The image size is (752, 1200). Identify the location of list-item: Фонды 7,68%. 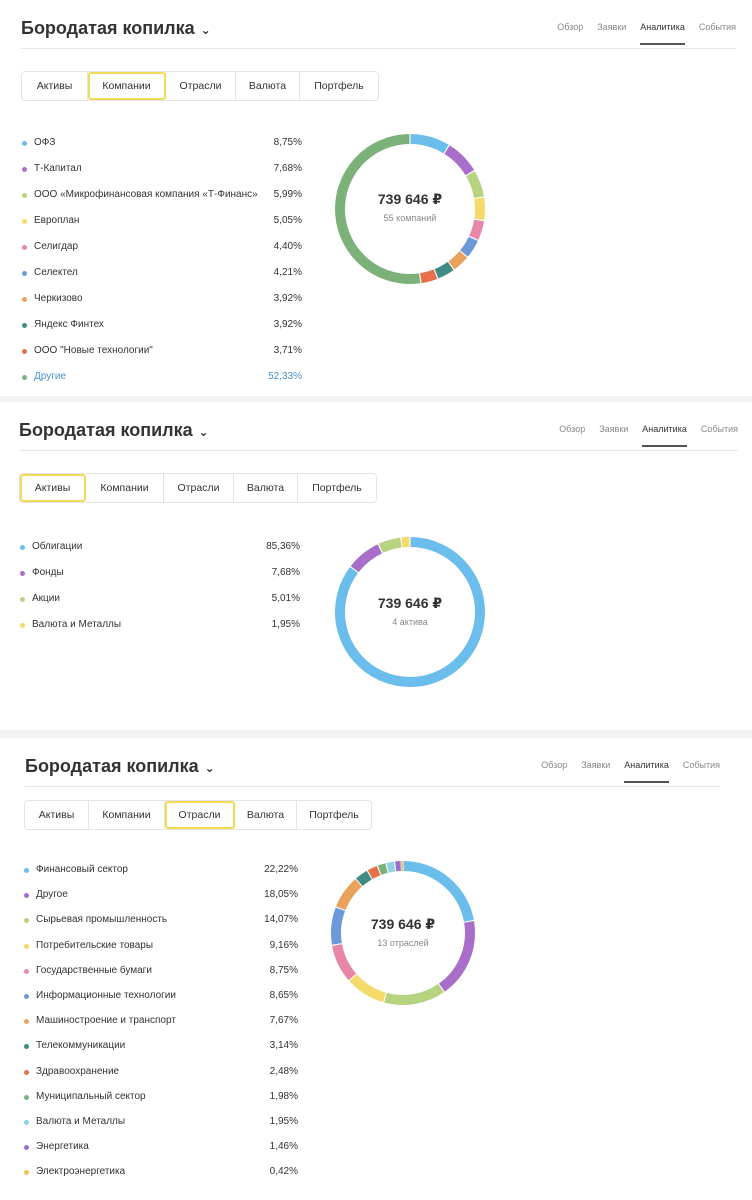
(160, 574).